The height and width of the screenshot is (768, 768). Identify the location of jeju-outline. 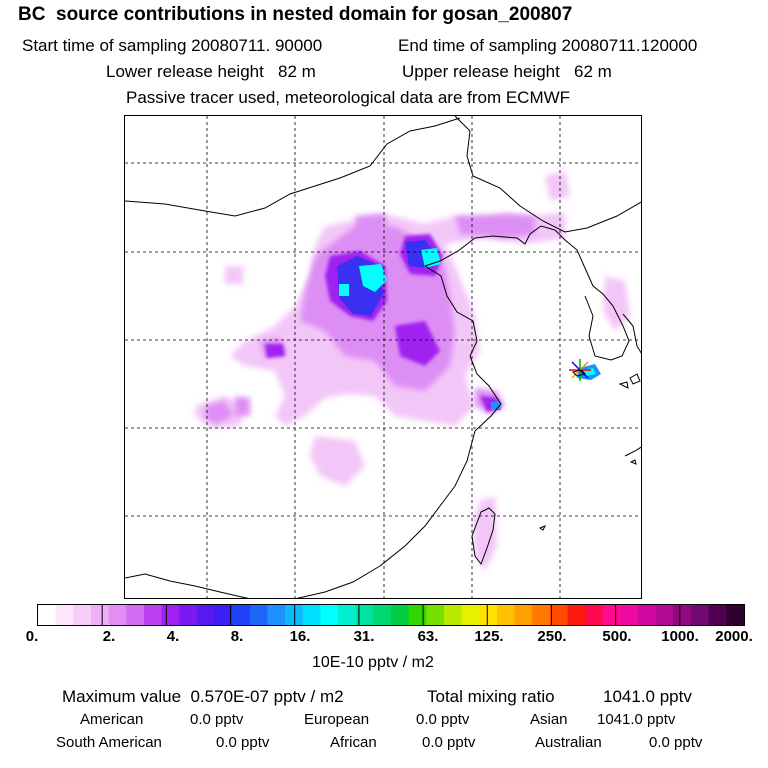
(579, 373).